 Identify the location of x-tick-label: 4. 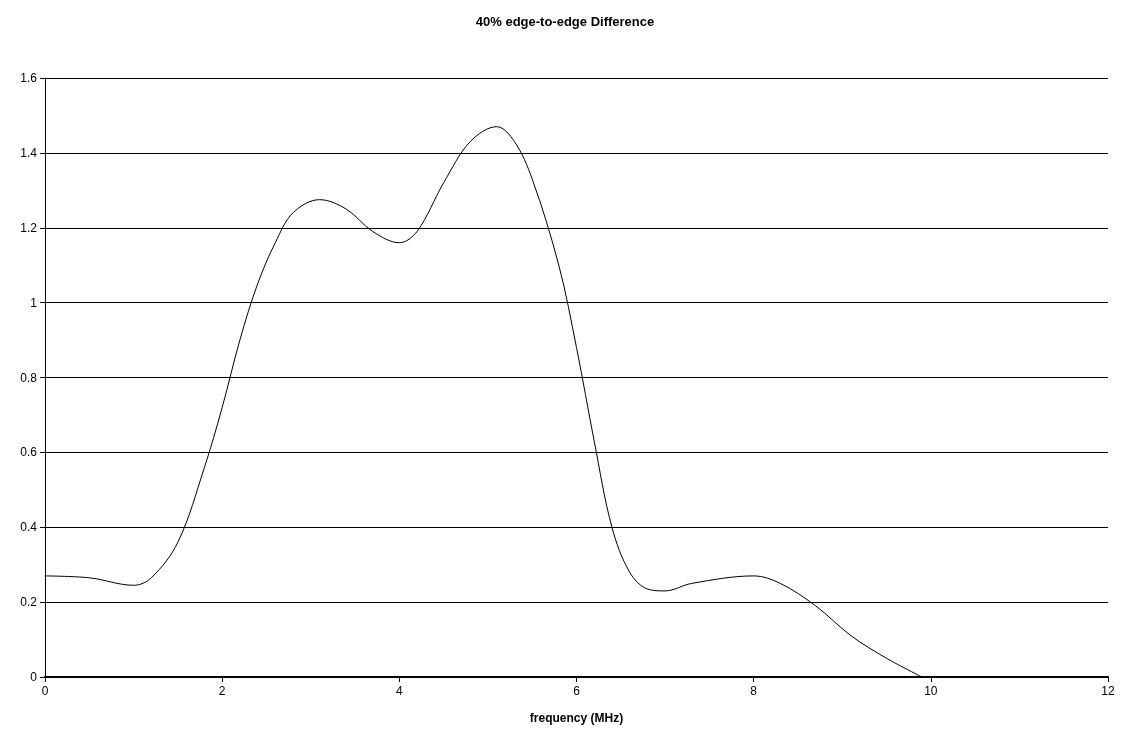
(399, 691).